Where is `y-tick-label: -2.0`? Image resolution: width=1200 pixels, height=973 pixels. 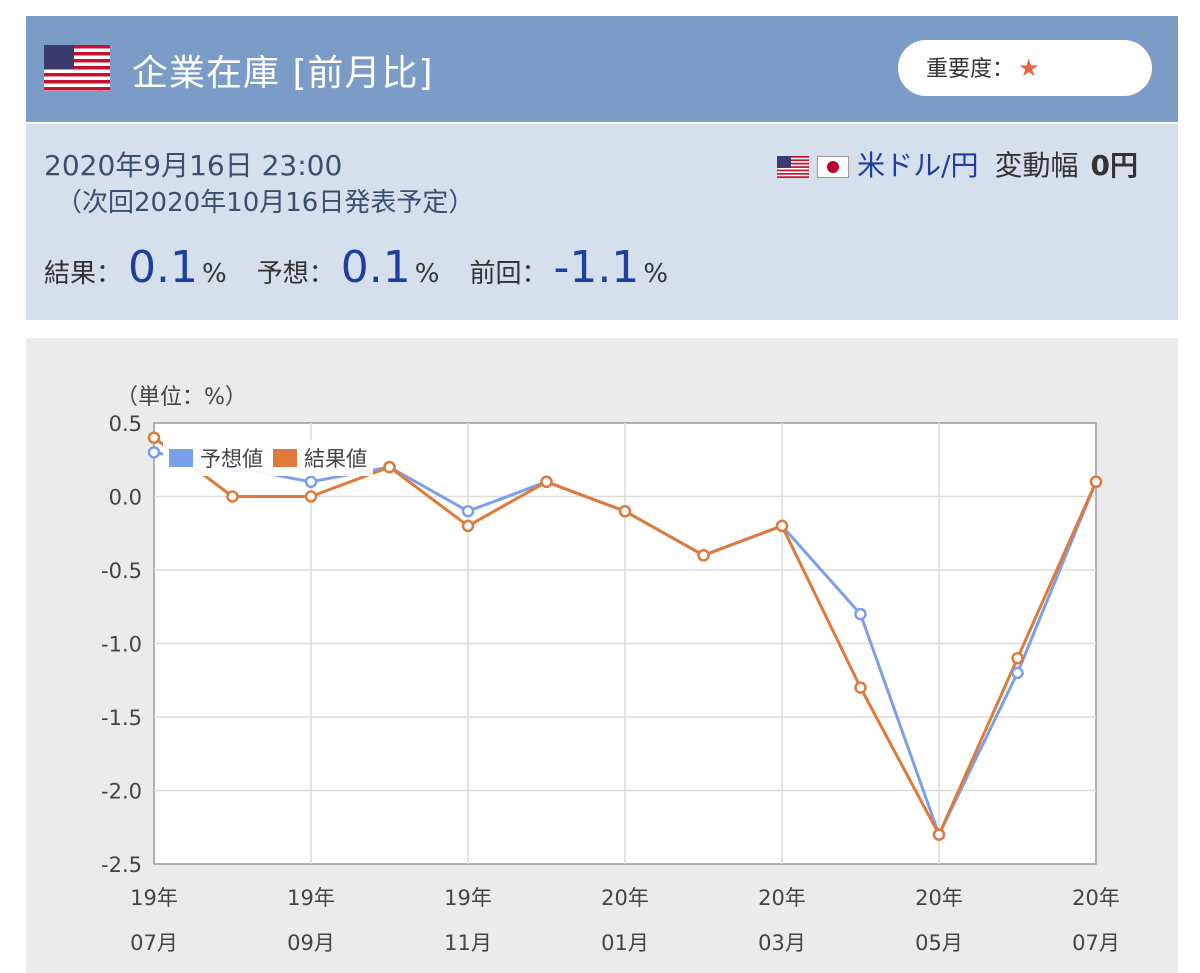
y-tick-label: -2.0 is located at coordinates (121, 792).